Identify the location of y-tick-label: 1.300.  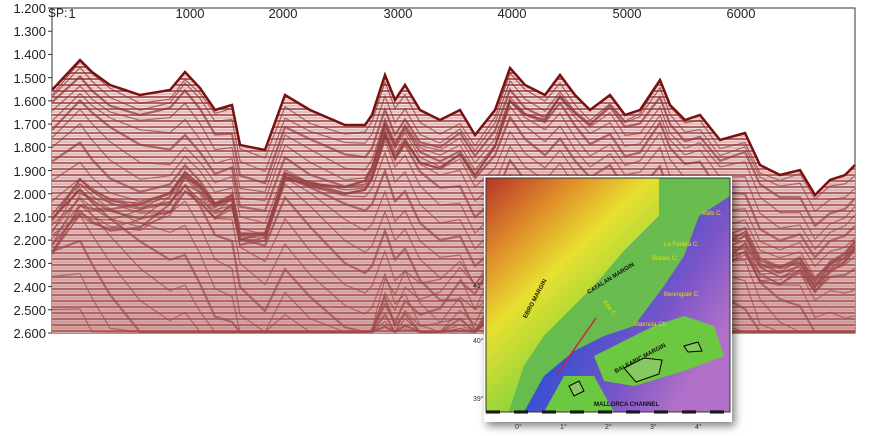
(29, 32).